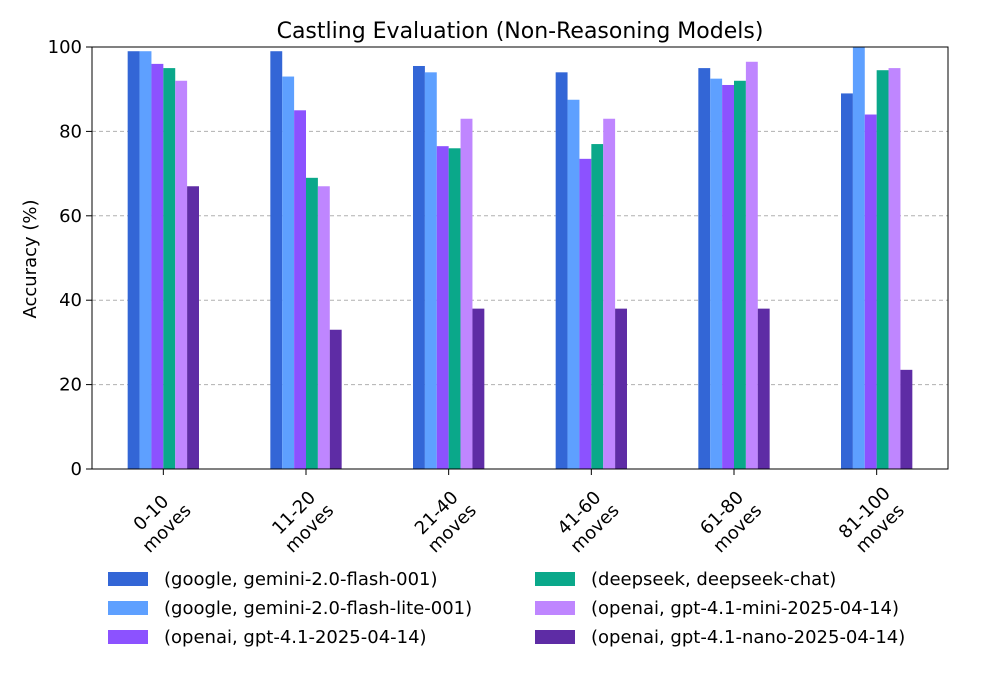  Describe the element at coordinates (745, 608) in the screenshot. I see `legend-label: (openai, gpt-4.1-mini-2025-04-14)` at that location.